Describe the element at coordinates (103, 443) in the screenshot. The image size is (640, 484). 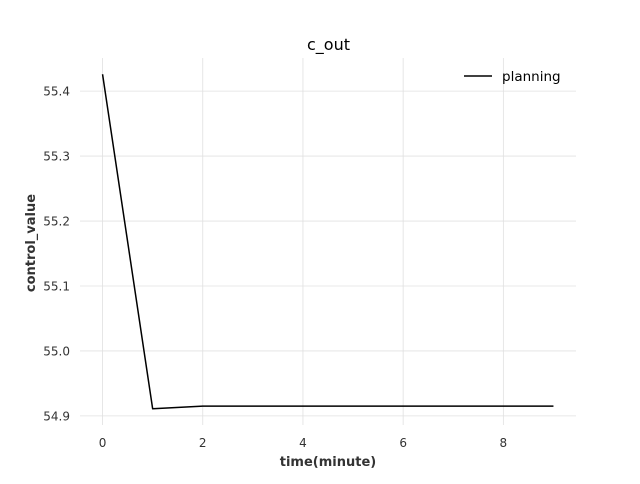
I see `x-tick-label: 0` at that location.